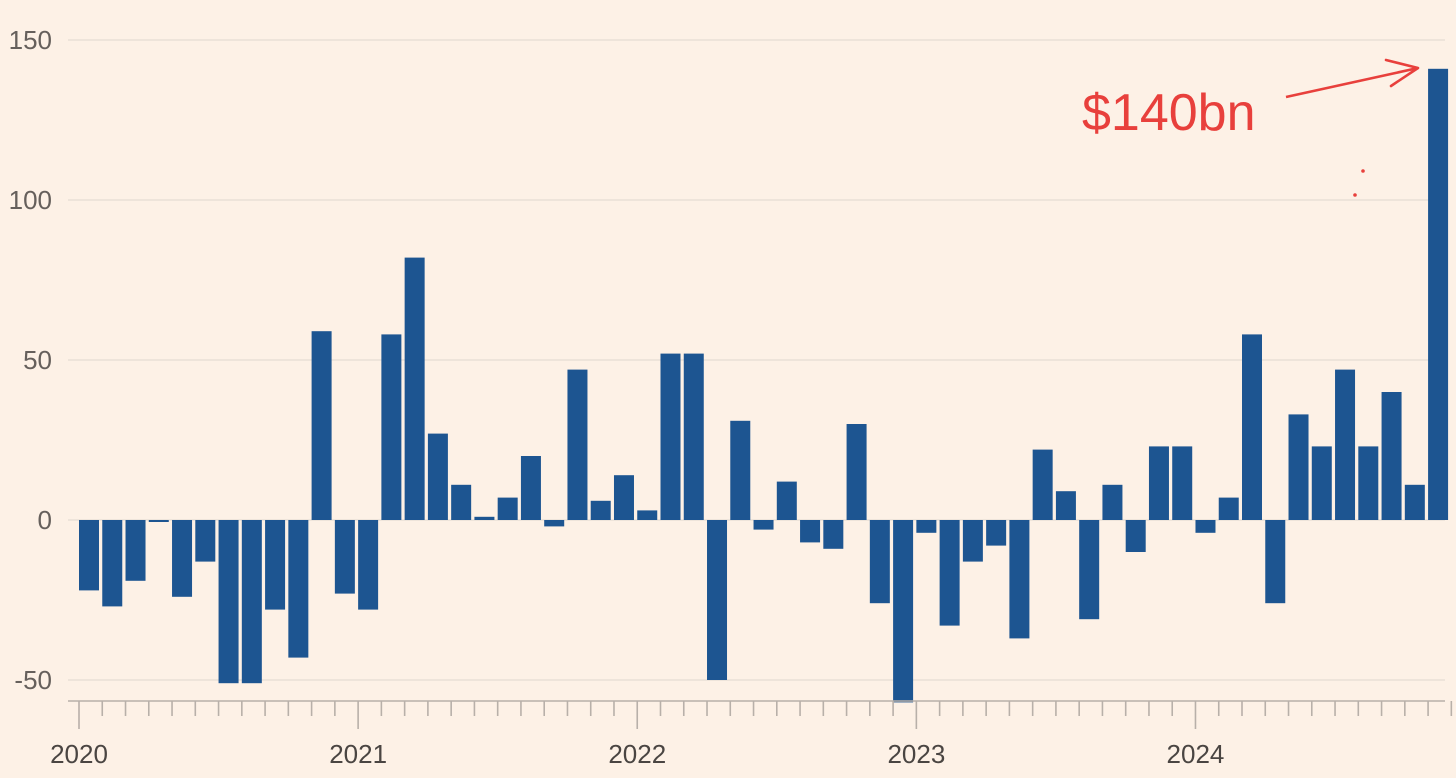 Image resolution: width=1456 pixels, height=778 pixels. Describe the element at coordinates (751, 734) in the screenshot. I see `x-axis: 2020 2021 2022 2023 2024` at that location.